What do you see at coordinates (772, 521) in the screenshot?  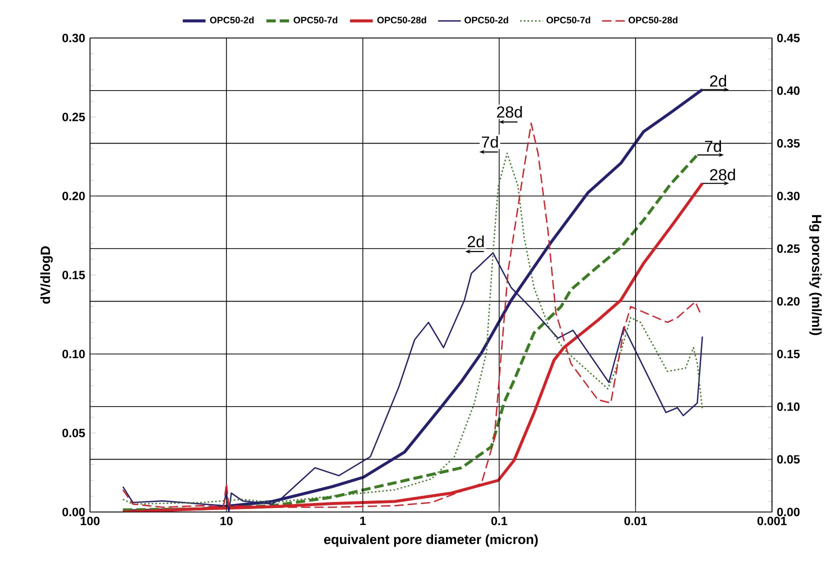 I see `x-tick-label: 0.001` at bounding box center [772, 521].